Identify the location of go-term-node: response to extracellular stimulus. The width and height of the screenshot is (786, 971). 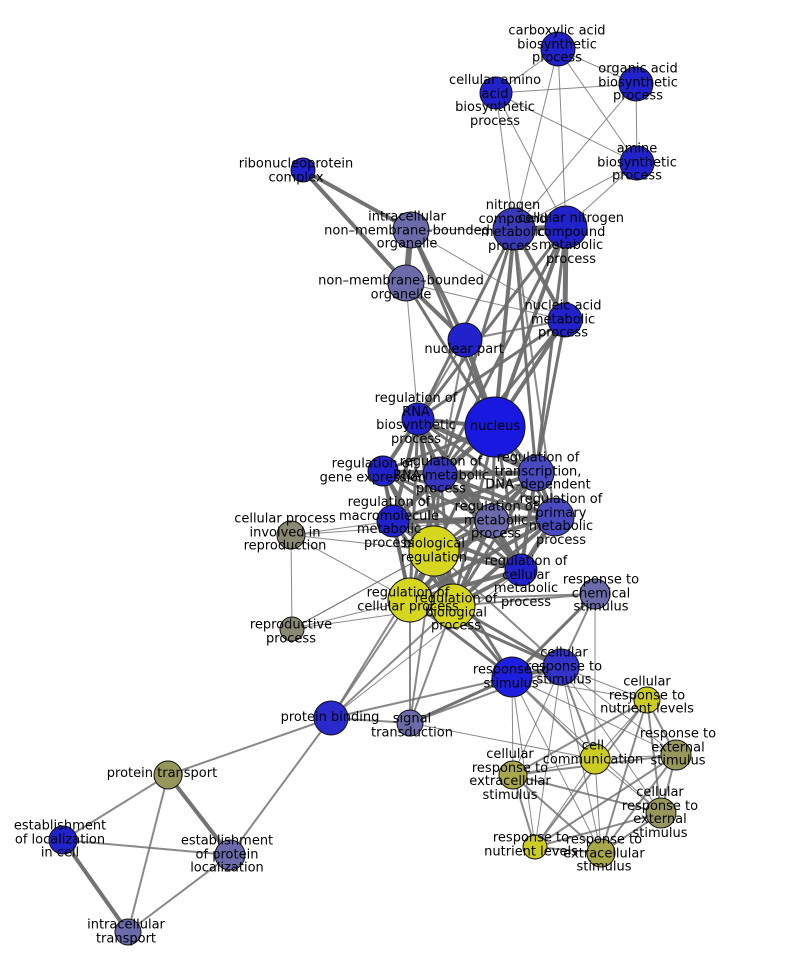
(601, 853).